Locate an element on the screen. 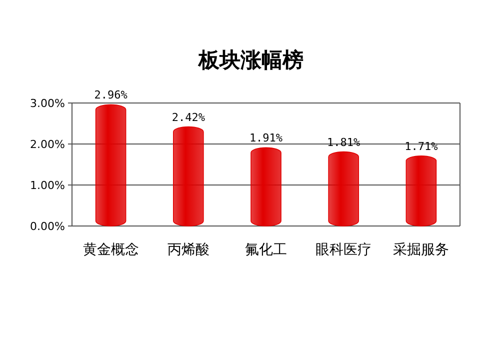  x-tick-label: 氟化工 is located at coordinates (266, 250).